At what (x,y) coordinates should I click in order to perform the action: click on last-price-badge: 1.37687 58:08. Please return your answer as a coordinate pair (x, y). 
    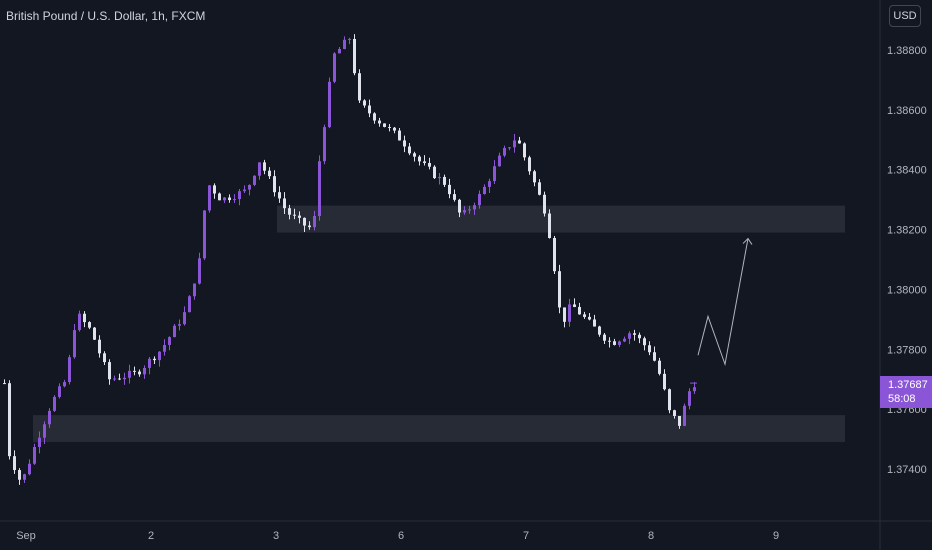
    Looking at the image, I should click on (906, 392).